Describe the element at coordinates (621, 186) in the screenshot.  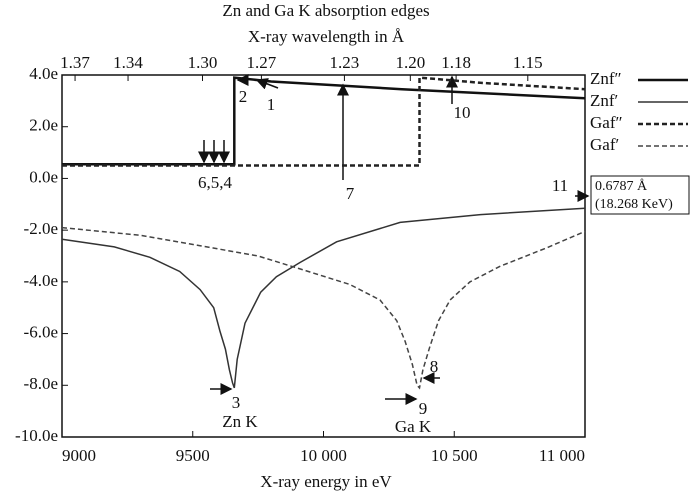
I see `annotation: 0.6787 Å` at that location.